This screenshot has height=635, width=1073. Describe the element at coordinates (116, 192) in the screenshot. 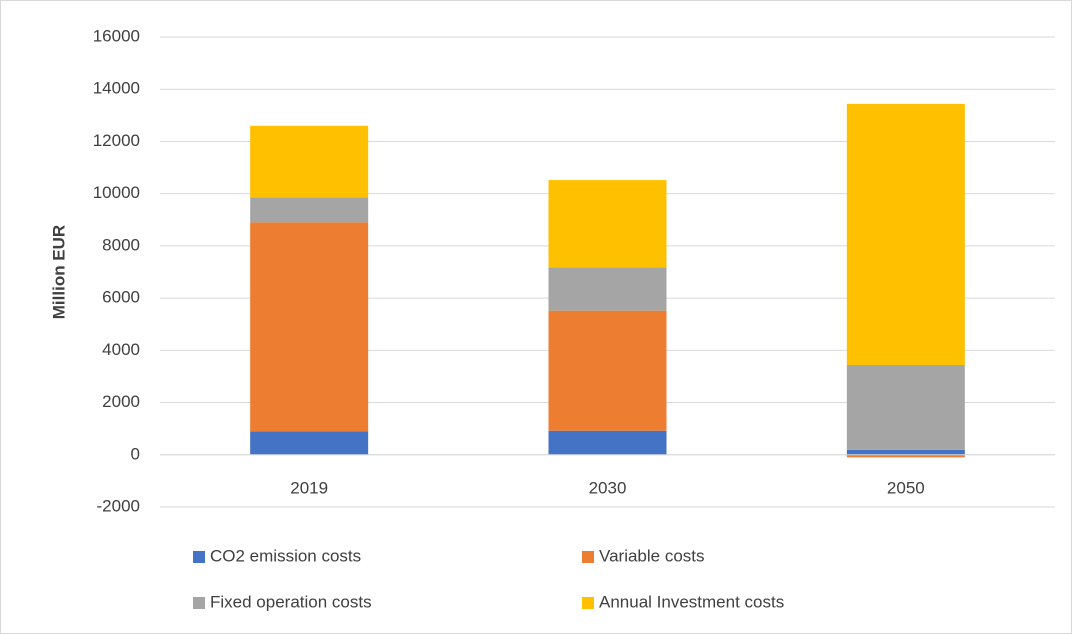

I see `y-tick-label: 10000` at that location.